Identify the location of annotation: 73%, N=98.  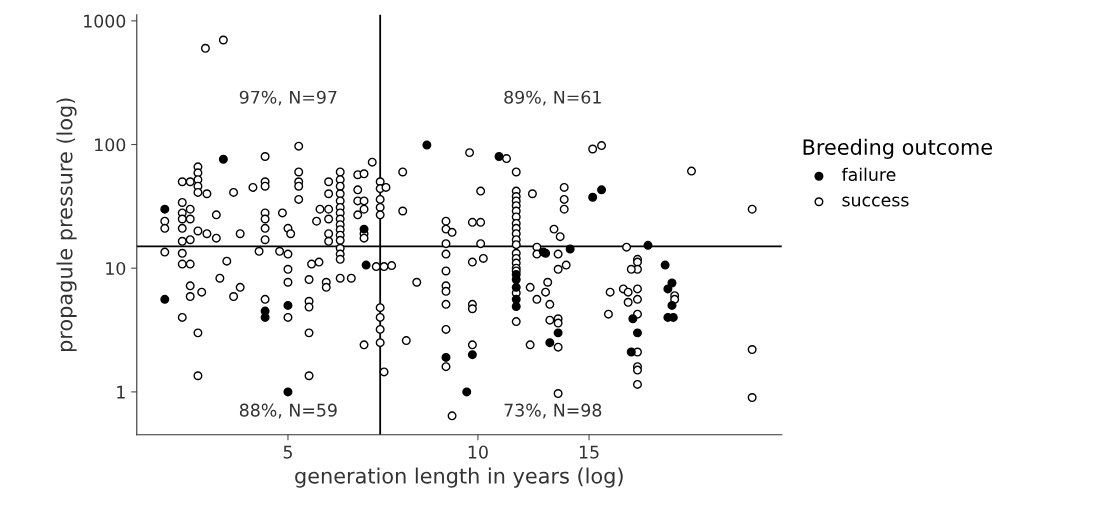
(553, 411).